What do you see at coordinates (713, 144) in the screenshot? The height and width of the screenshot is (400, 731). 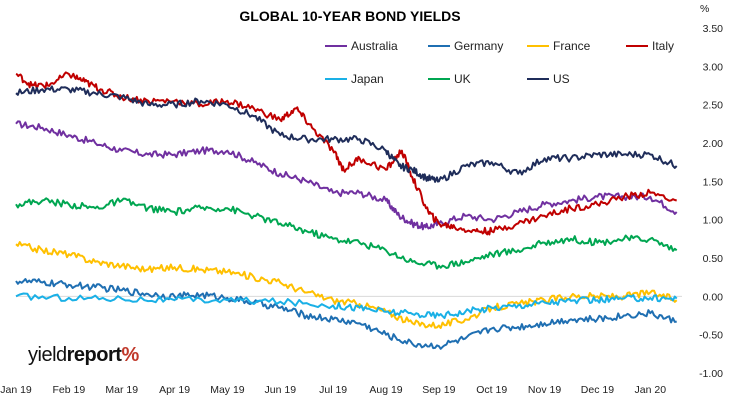 I see `y-tick-label: 2.00` at bounding box center [713, 144].